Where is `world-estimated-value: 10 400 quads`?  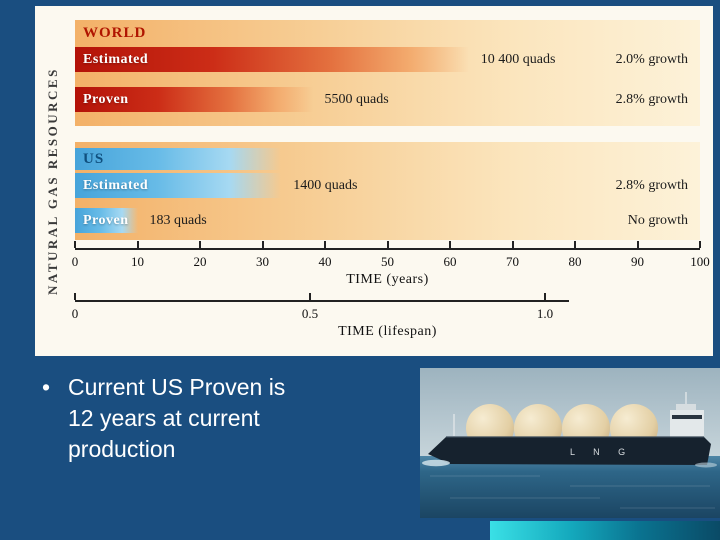
world-estimated-value: 10 400 quads is located at coordinates (518, 59).